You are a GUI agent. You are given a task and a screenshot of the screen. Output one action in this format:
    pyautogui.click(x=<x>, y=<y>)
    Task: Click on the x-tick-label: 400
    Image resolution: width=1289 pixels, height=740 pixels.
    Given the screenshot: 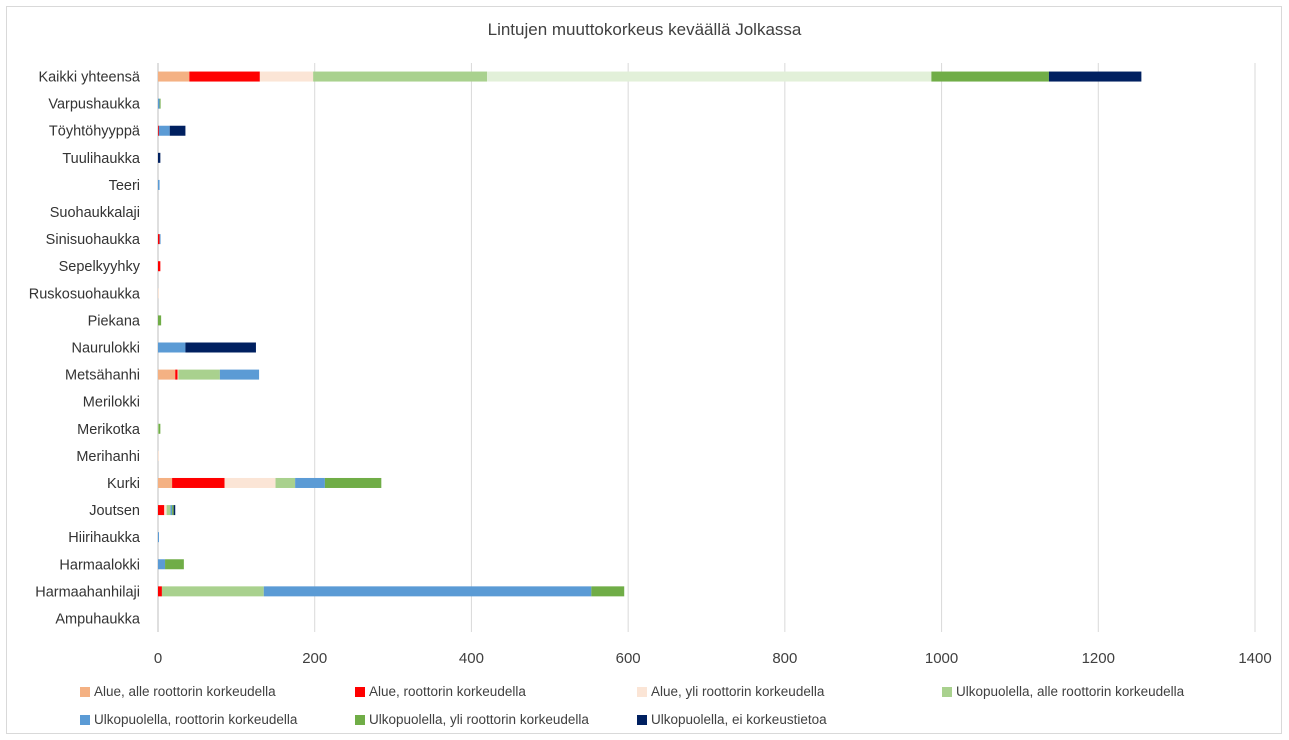 What is the action you would take?
    pyautogui.click(x=471, y=658)
    